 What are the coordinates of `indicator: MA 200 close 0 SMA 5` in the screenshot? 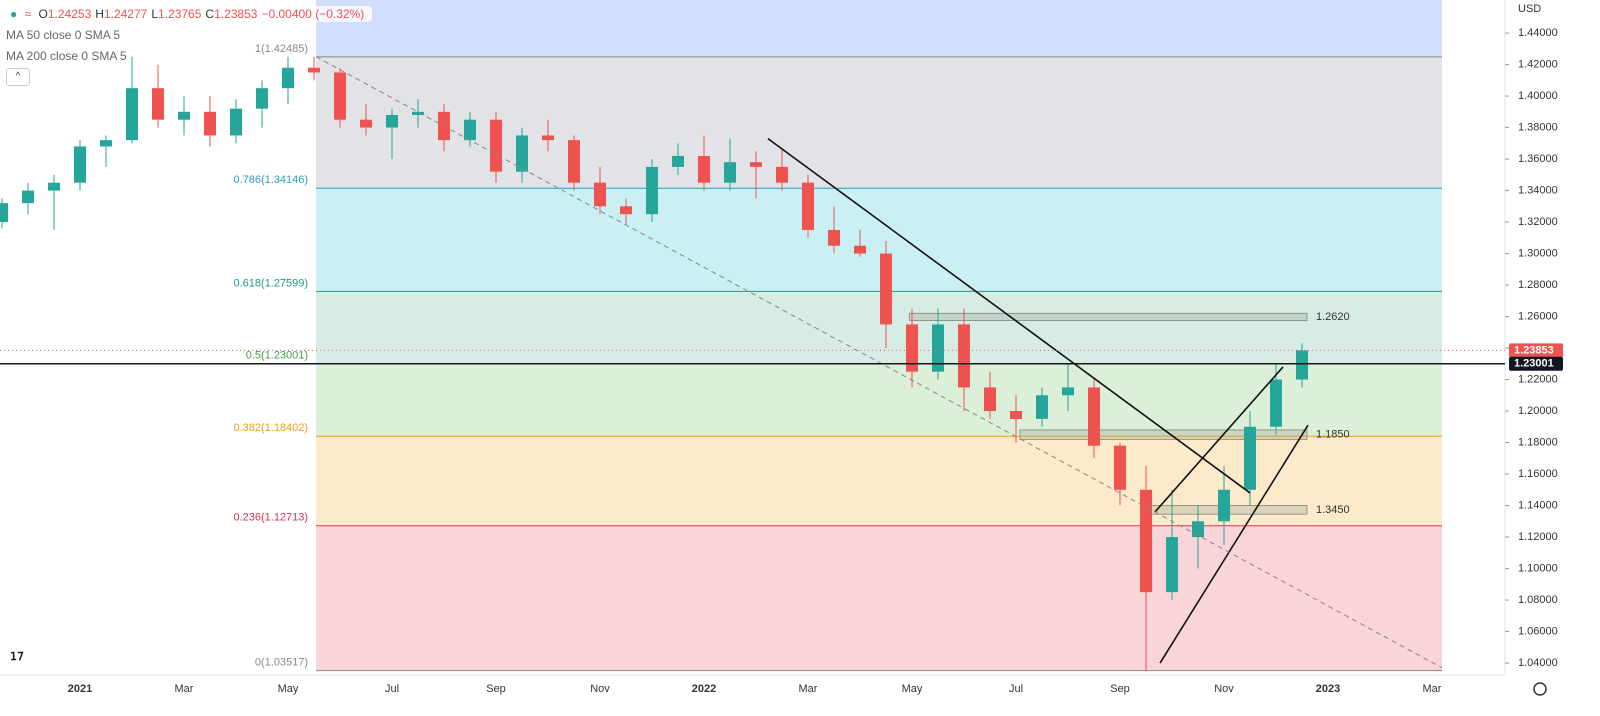 It's located at (66, 55).